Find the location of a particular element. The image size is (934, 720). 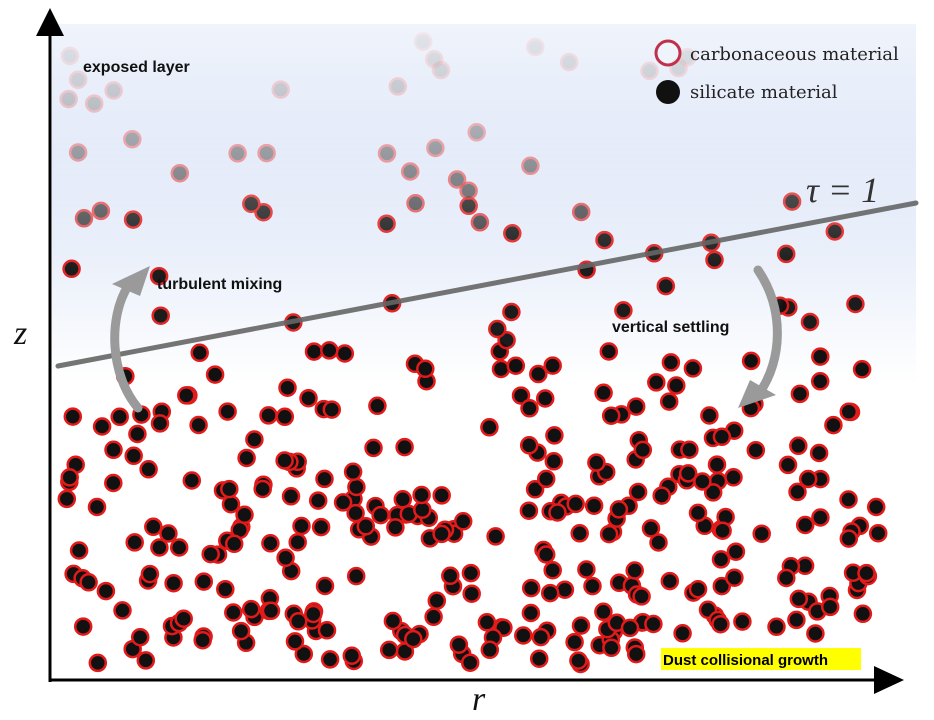

r-axis-arrowhead is located at coordinates (889, 680).